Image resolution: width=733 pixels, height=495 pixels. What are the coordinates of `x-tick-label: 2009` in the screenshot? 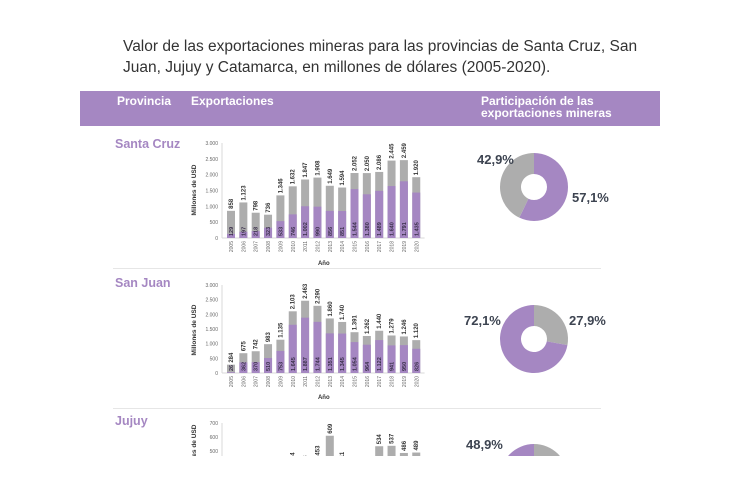 It's located at (281, 246).